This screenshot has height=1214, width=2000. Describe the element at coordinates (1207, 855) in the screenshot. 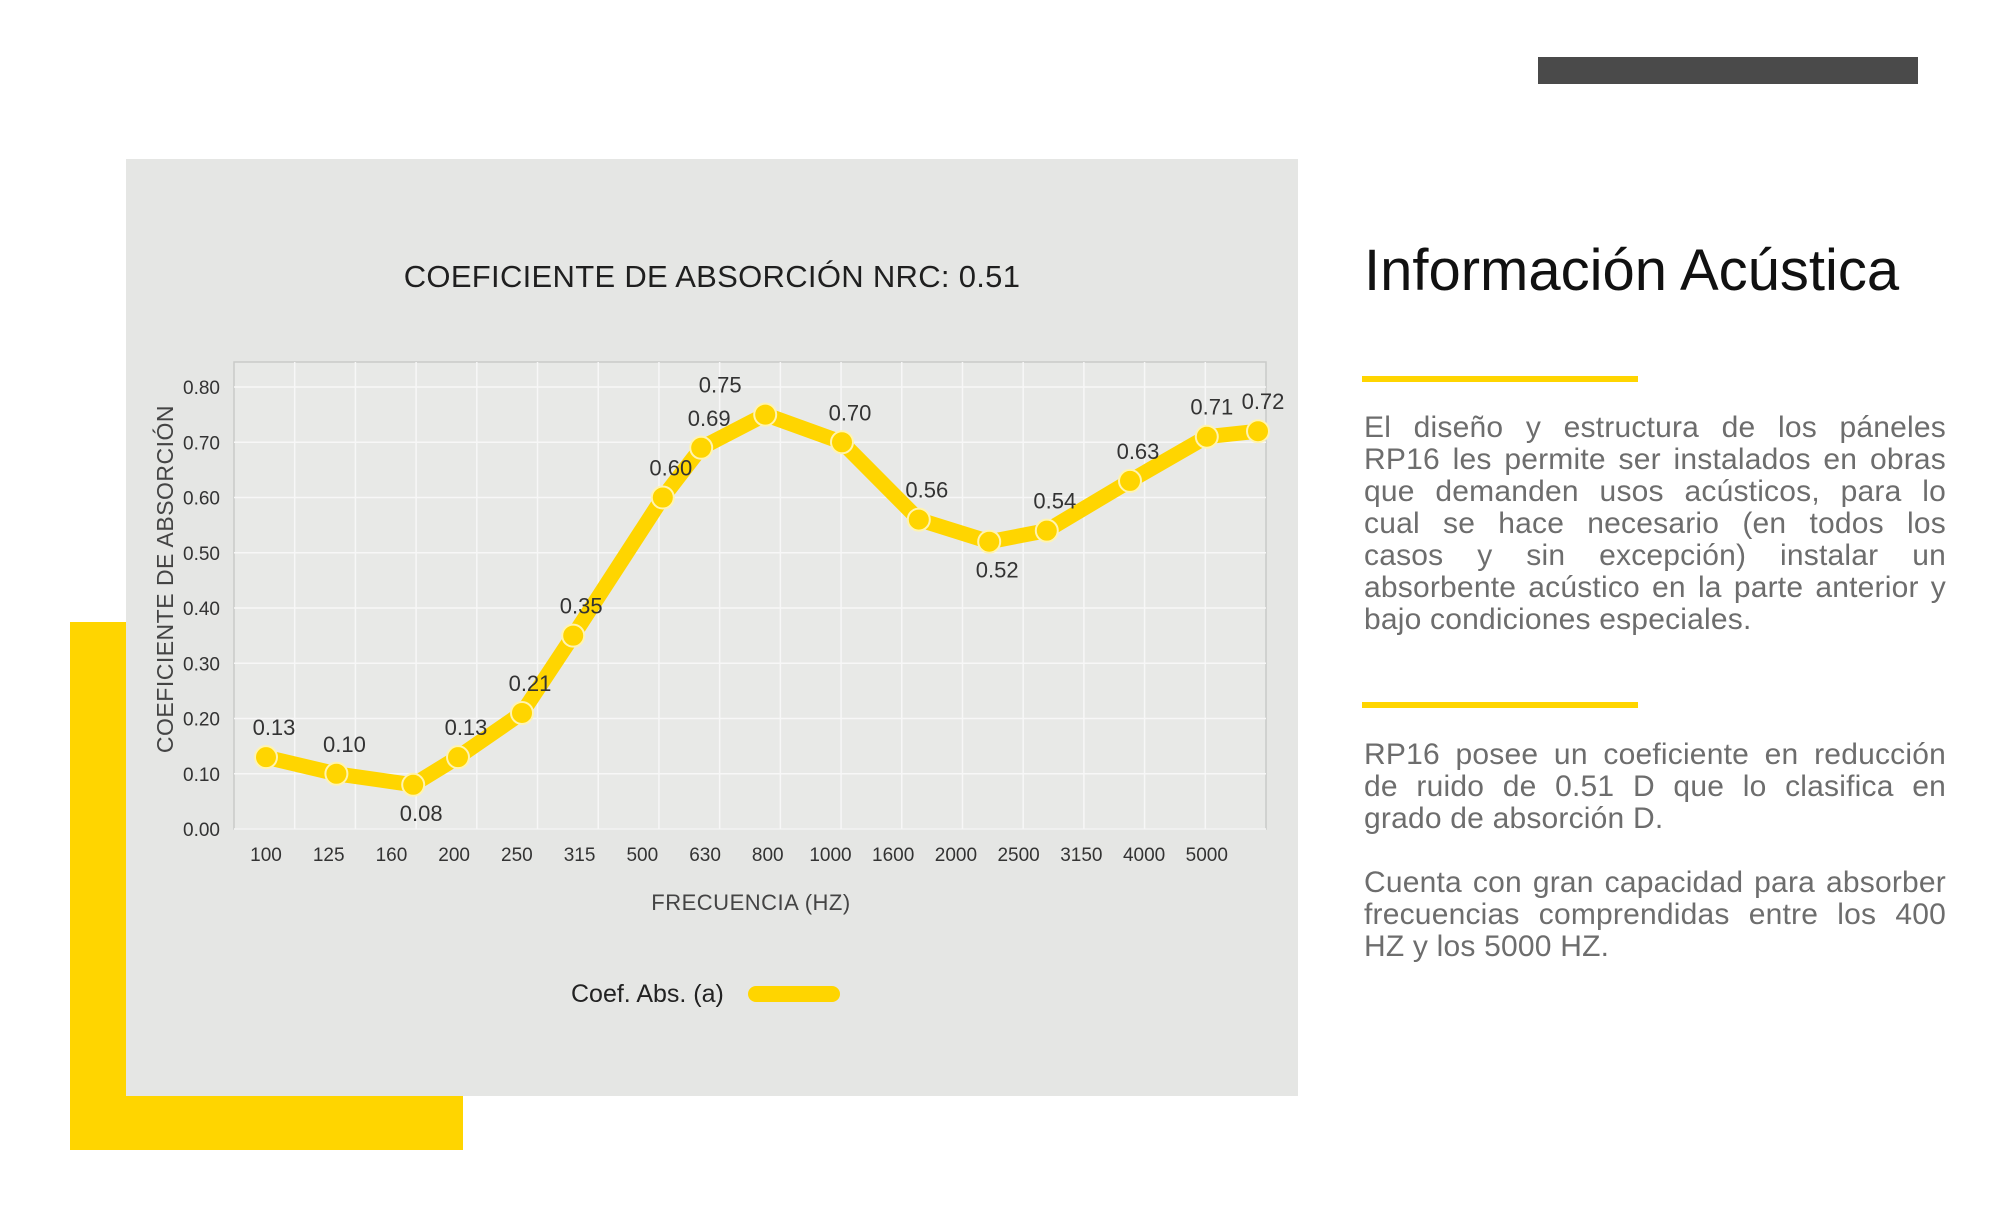

I see `x-tick-label: 5000` at that location.